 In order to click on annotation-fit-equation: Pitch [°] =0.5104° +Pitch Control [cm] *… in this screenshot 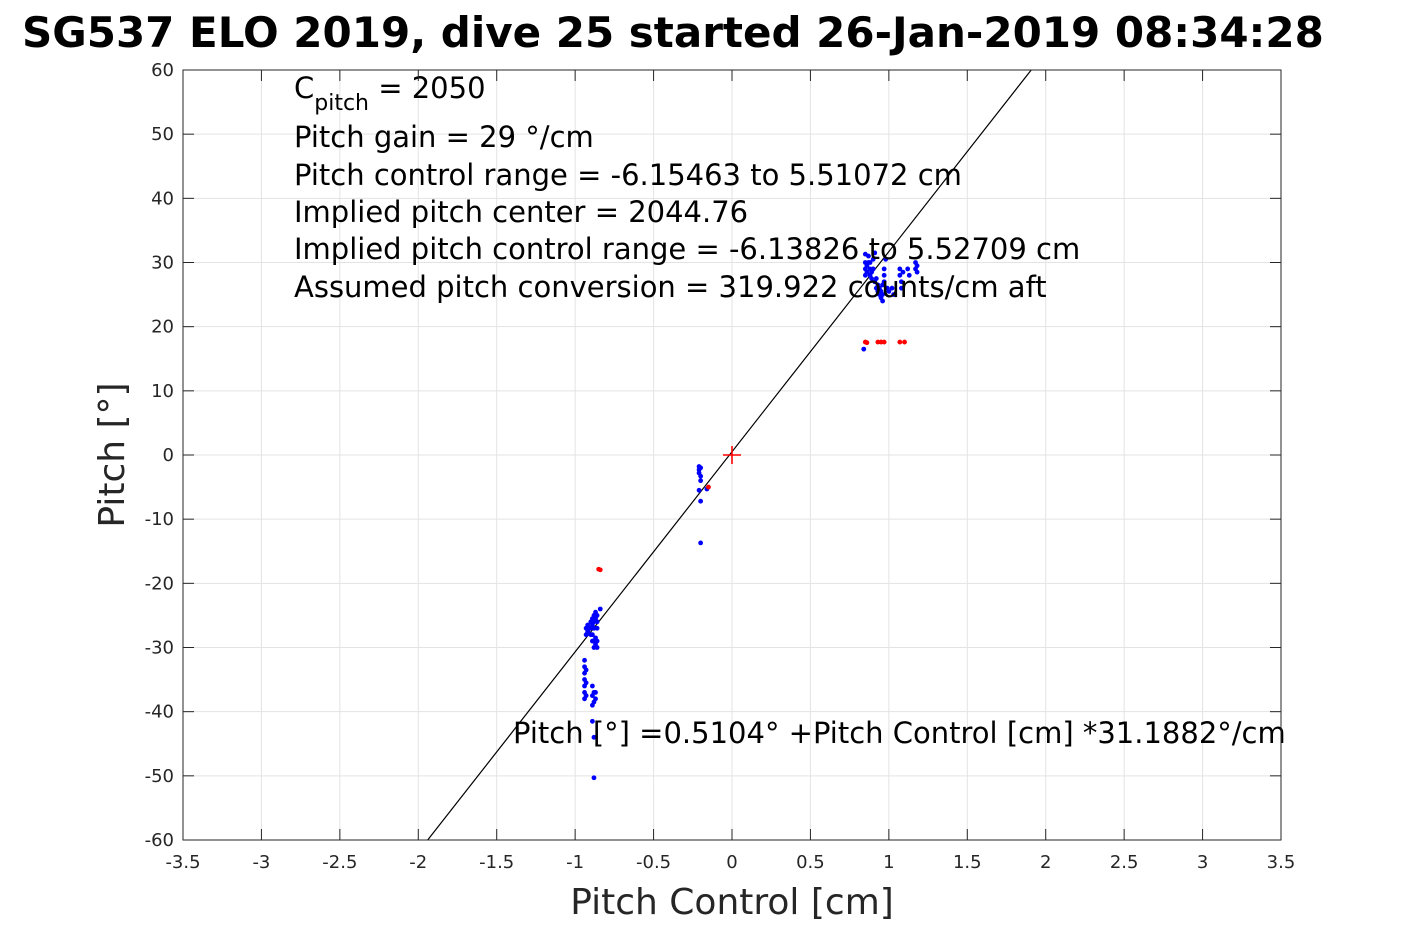, I will do `click(899, 733)`.